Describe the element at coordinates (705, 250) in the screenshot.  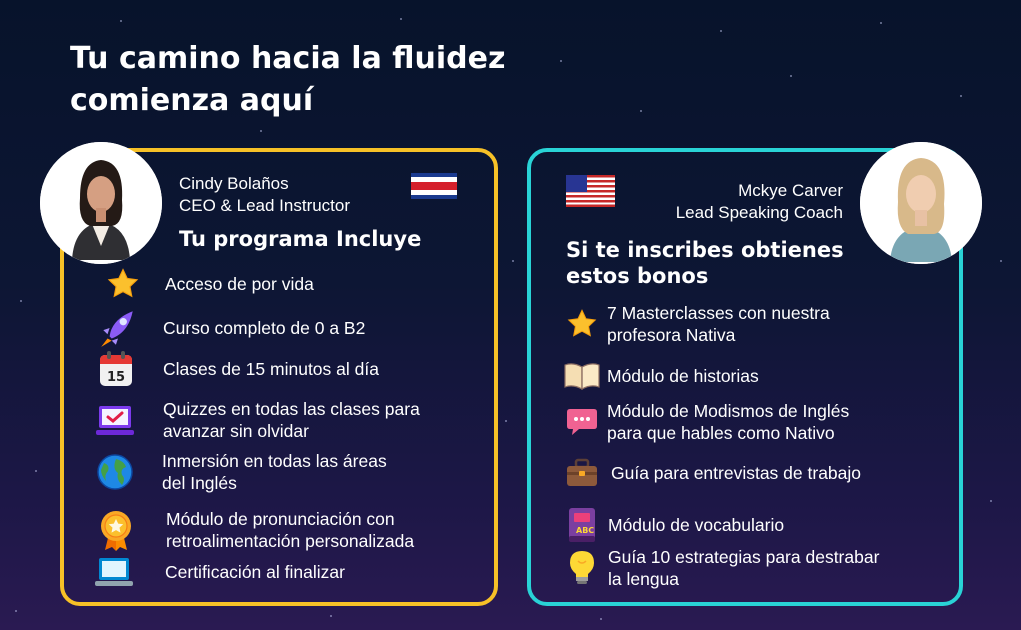
I see `bonus-title-line-1: Si te inscribes obtienes` at that location.